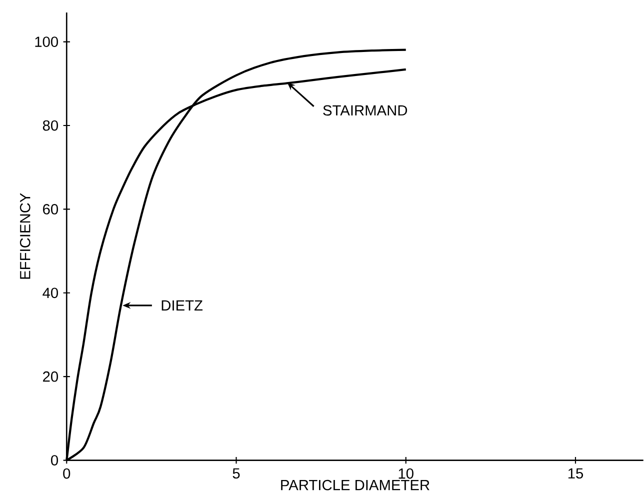 This screenshot has width=644, height=501. What do you see at coordinates (50, 376) in the screenshot?
I see `y-tick-label: 20` at bounding box center [50, 376].